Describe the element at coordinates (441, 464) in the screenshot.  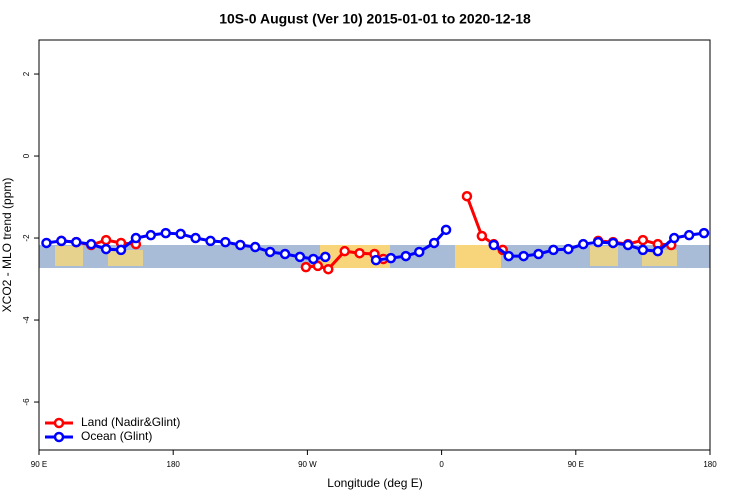
I see `x-tick-label: 0` at that location.